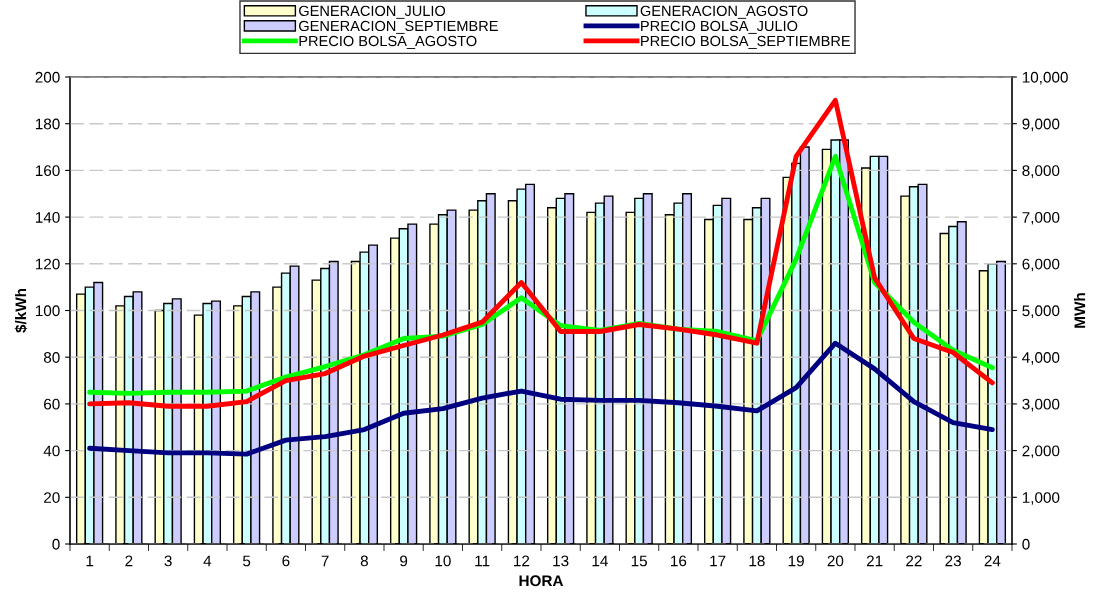  What do you see at coordinates (719, 27) in the screenshot?
I see `legend-label: PRECIO BOLSA_JULIO` at bounding box center [719, 27].